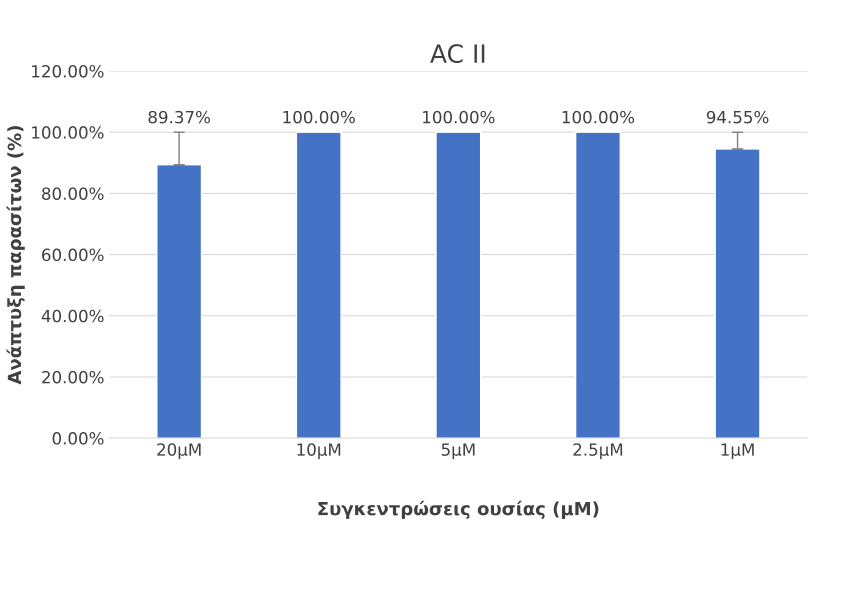 The width and height of the screenshot is (841, 592). I want to click on y-tick-label: 40.00%, so click(73, 316).